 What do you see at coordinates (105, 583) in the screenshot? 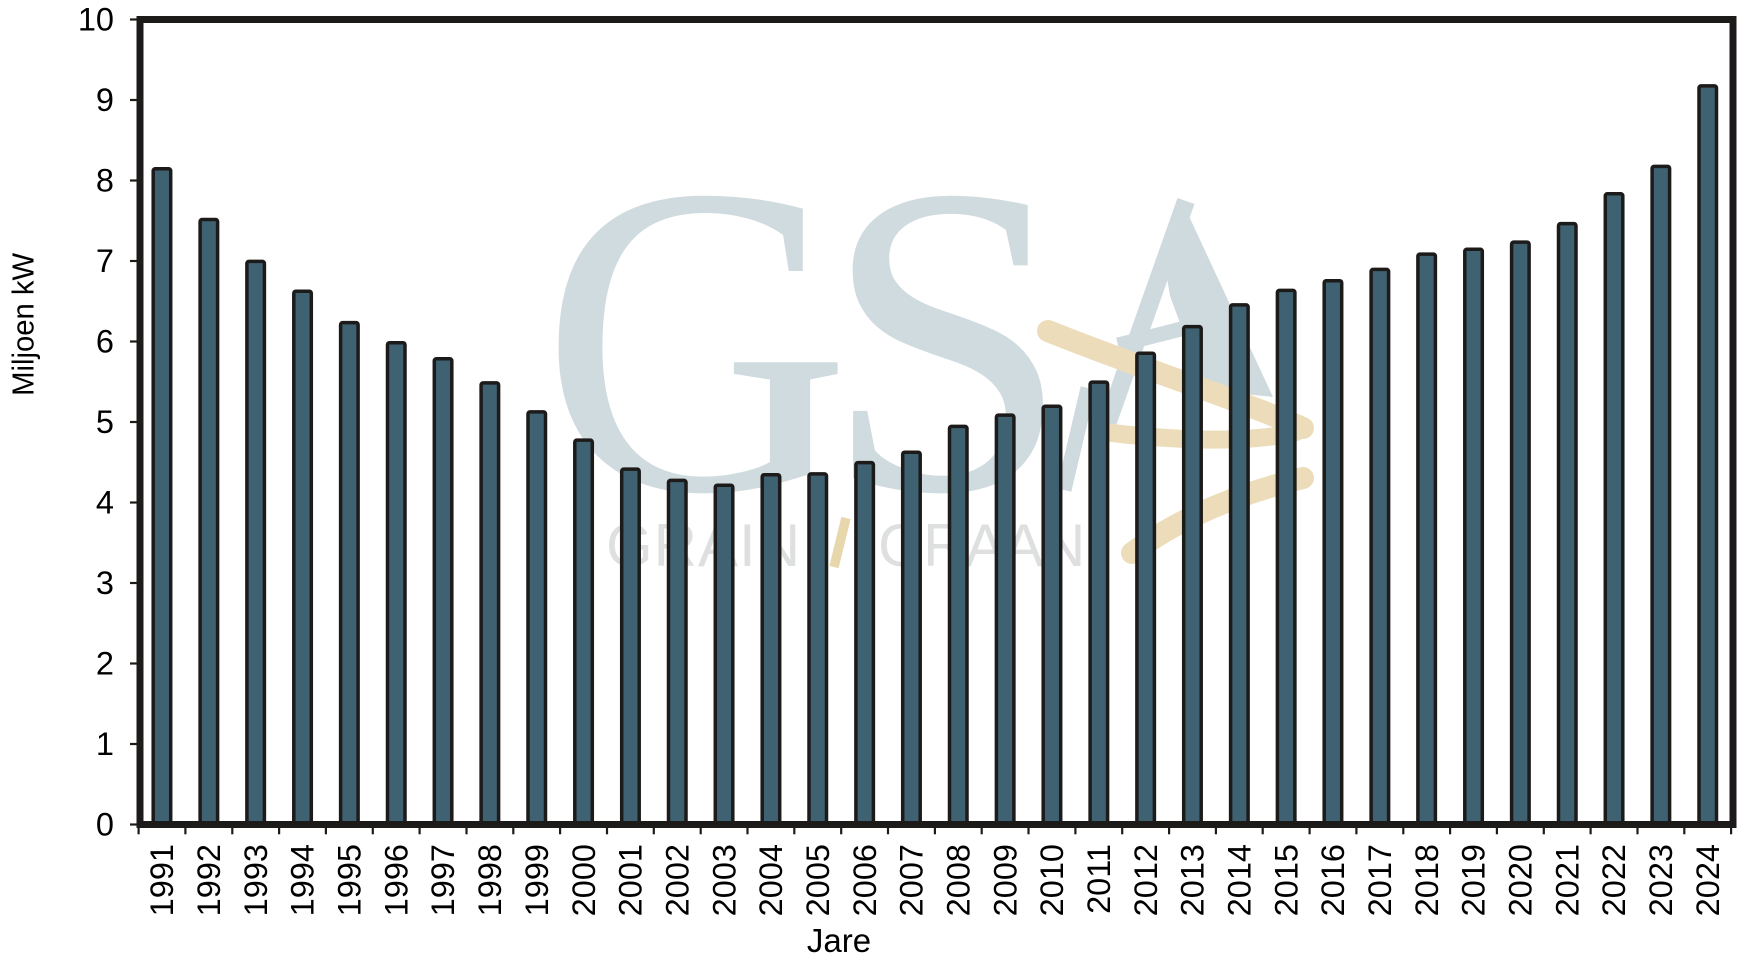
I see `svg-text: 3` at bounding box center [105, 583].